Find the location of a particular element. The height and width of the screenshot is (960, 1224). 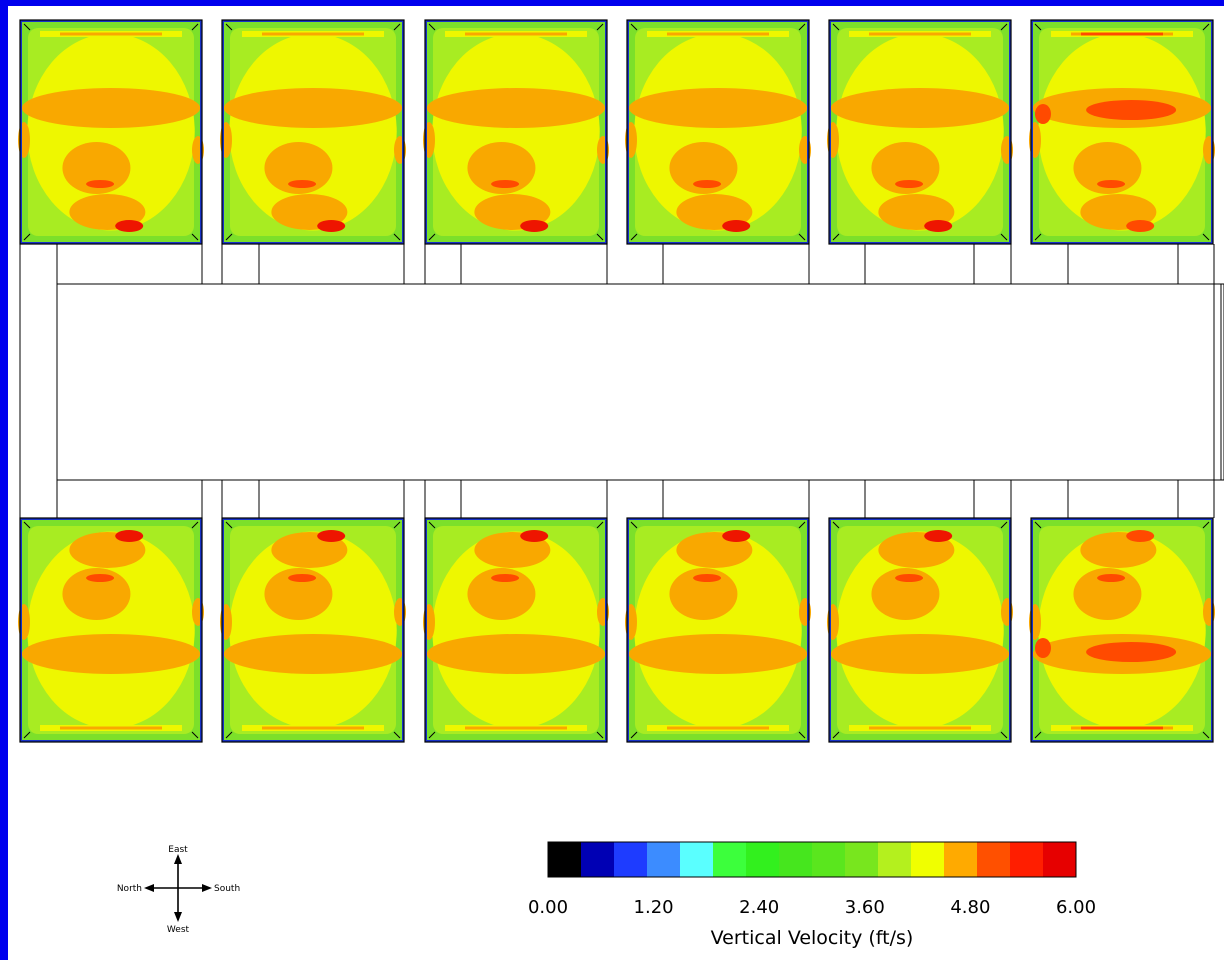

field-edge-strip-hot is located at coordinates (1122, 728).